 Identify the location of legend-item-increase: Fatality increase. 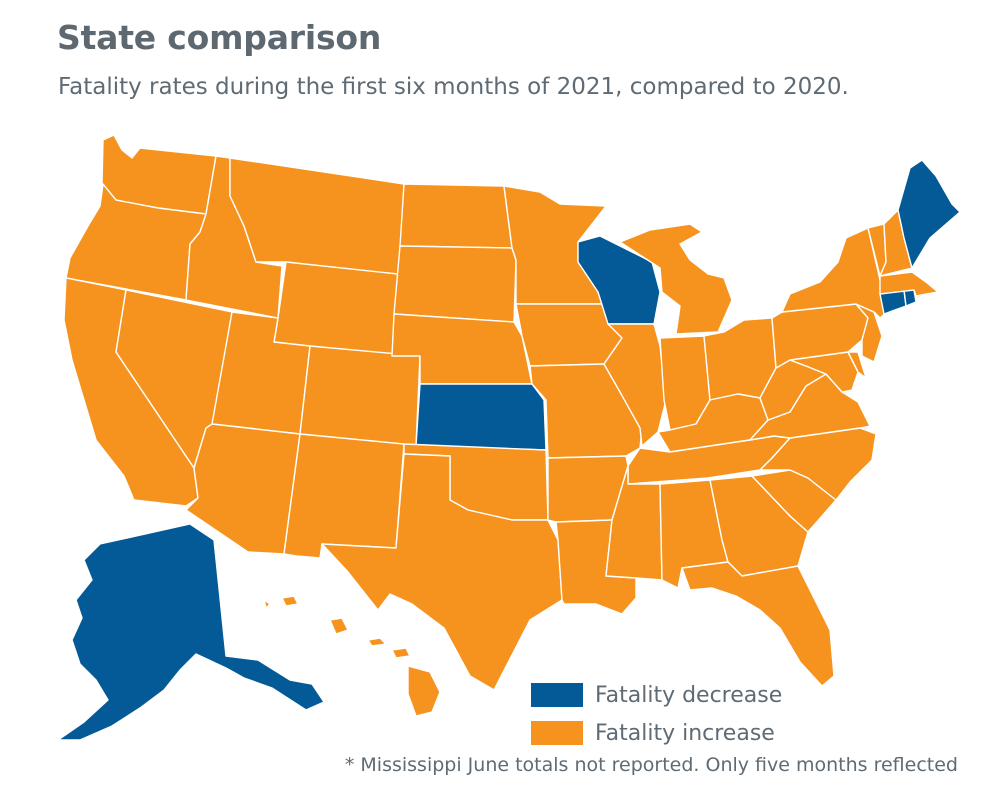
(656, 733).